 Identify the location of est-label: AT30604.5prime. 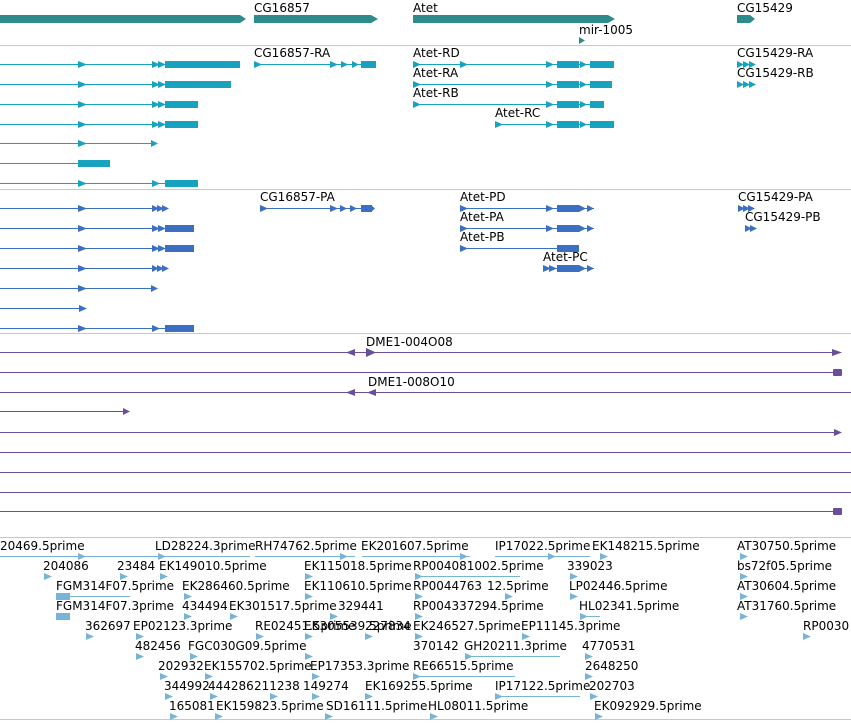
(786, 586).